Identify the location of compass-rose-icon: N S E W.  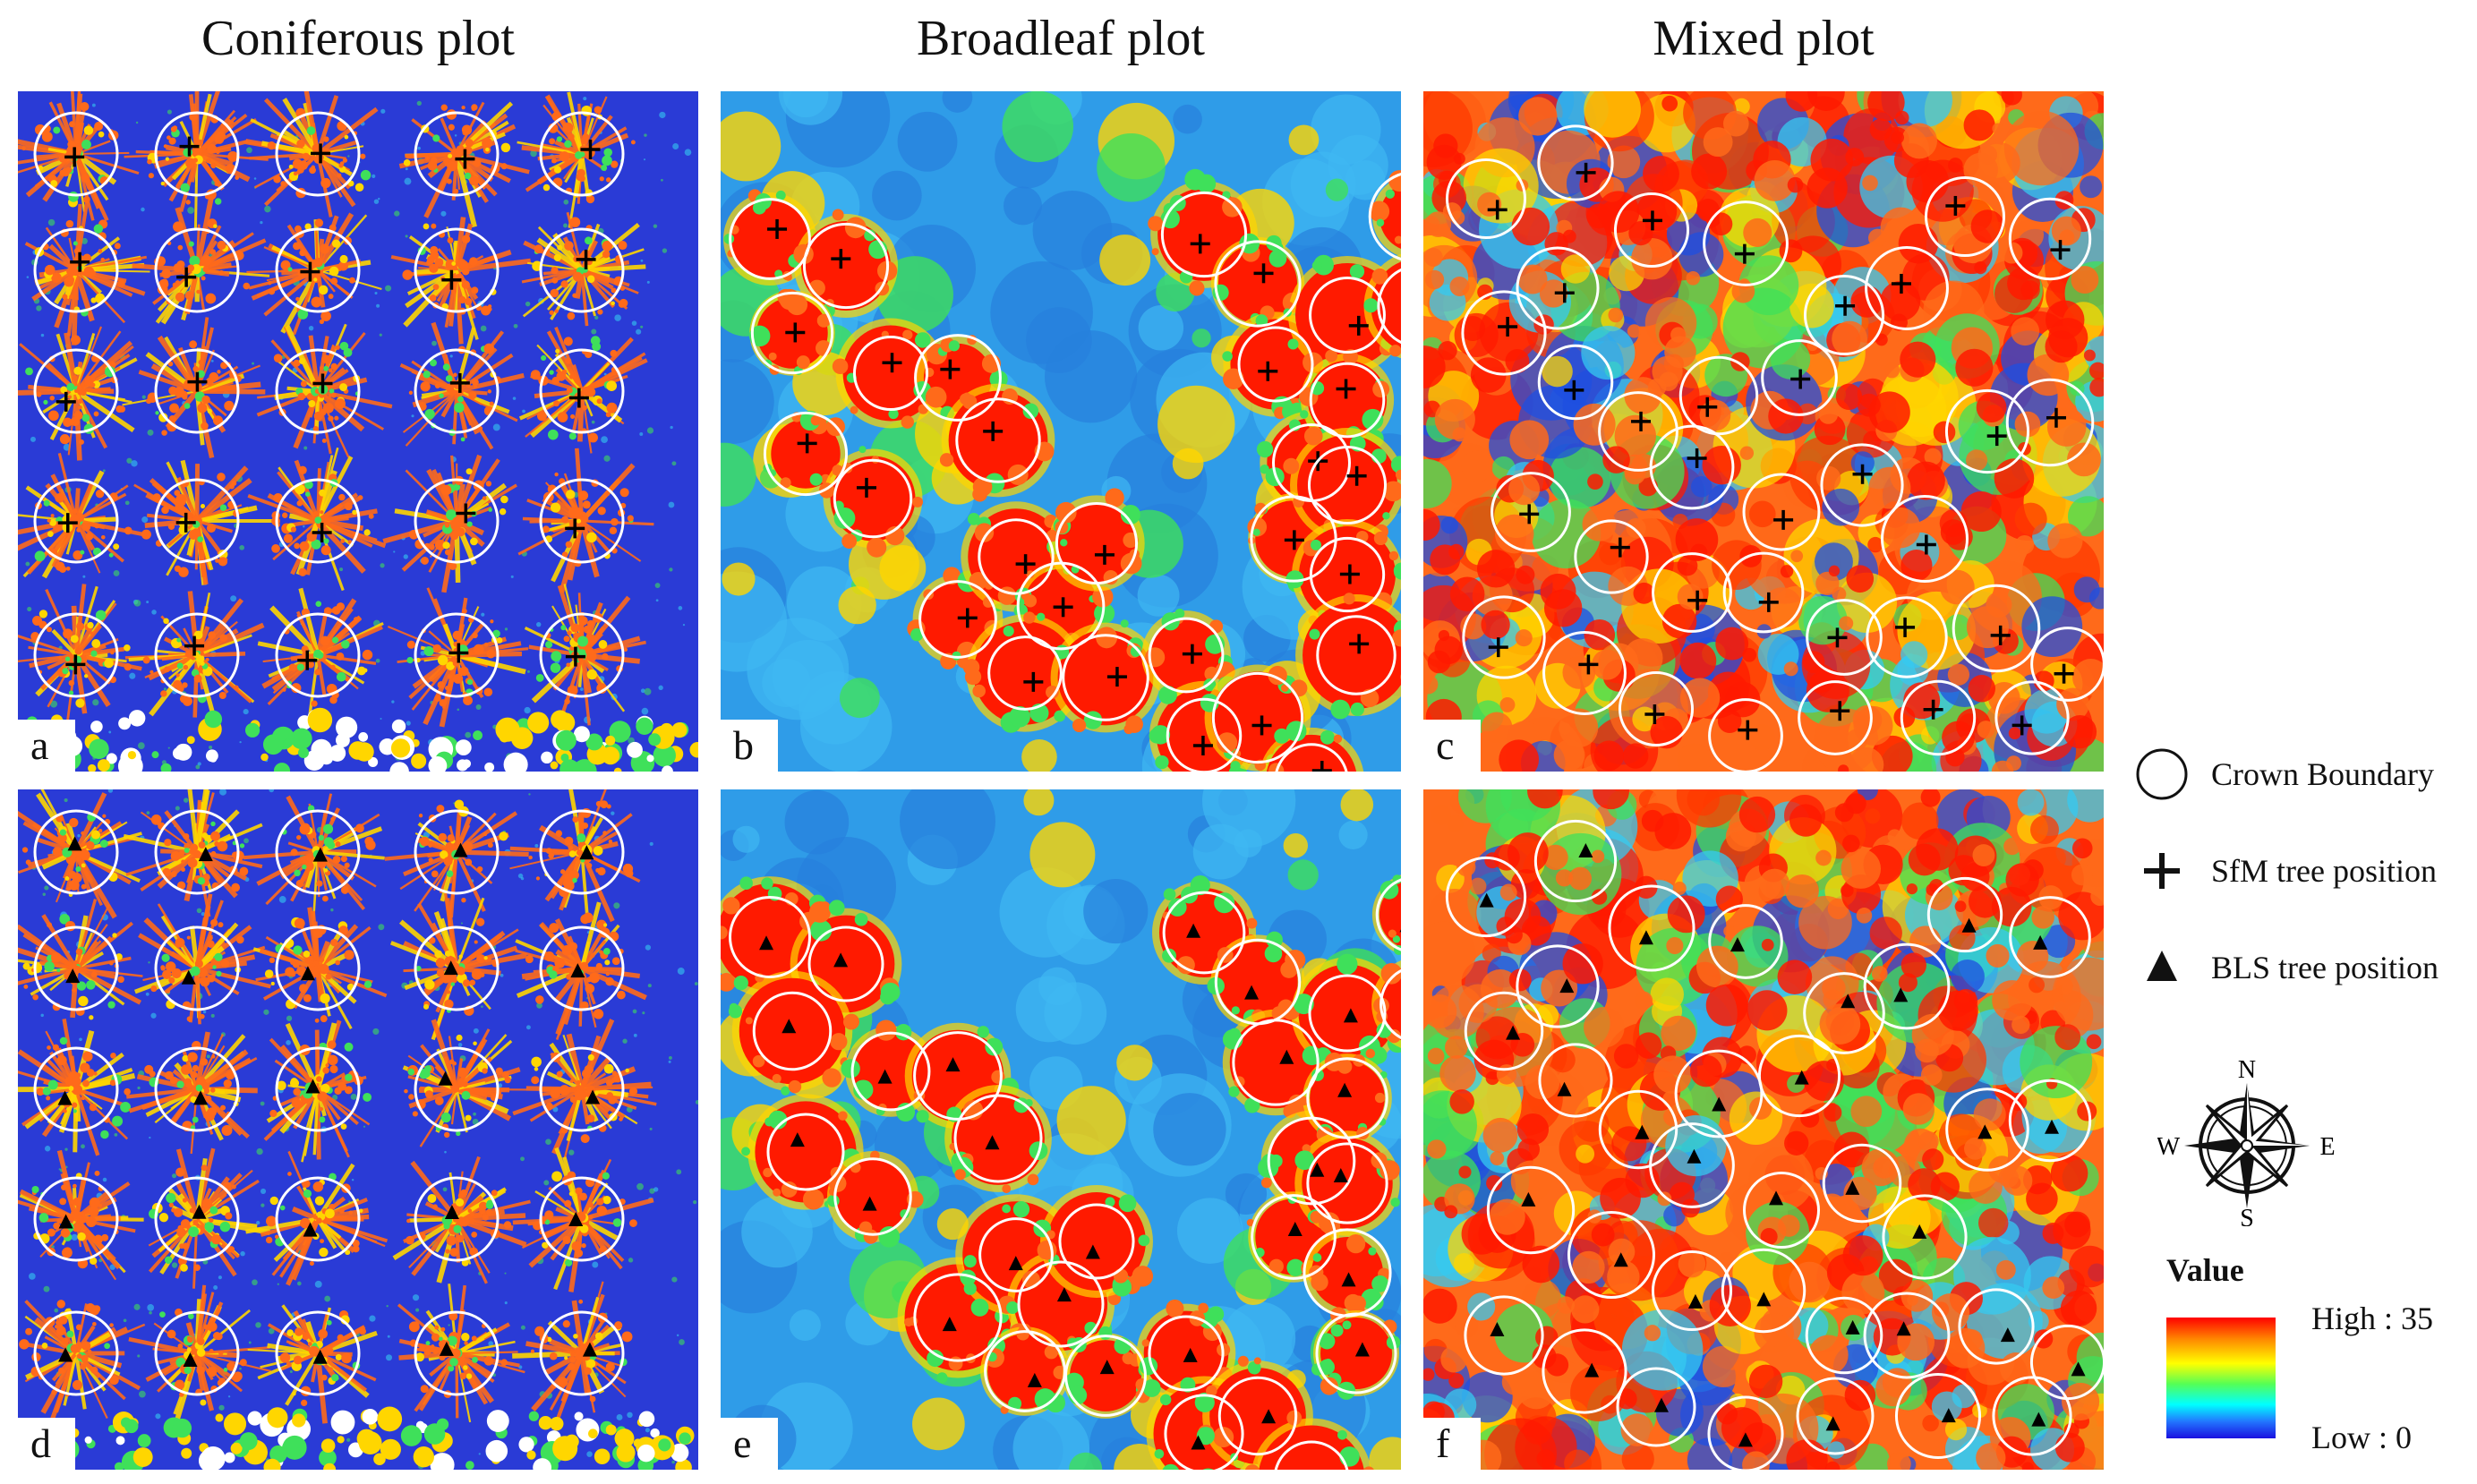
(2246, 1141).